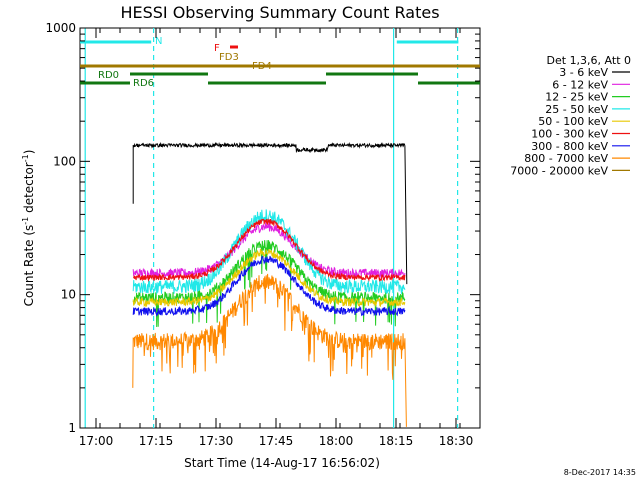  I want to click on legend-label: 7000 - 20000 keV, so click(559, 170).